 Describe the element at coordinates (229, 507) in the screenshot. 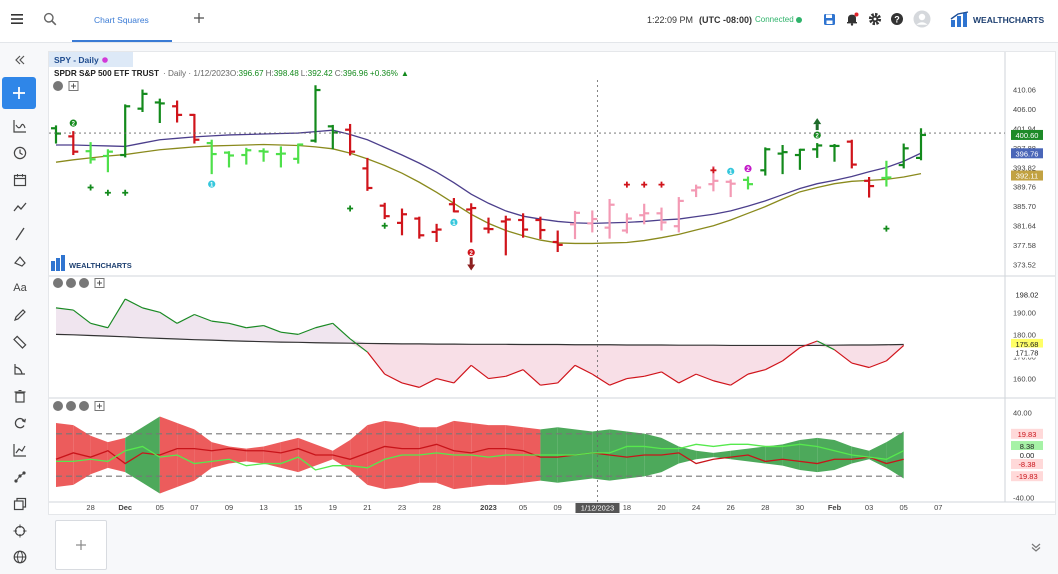

I see `x-tick-label: 09` at that location.